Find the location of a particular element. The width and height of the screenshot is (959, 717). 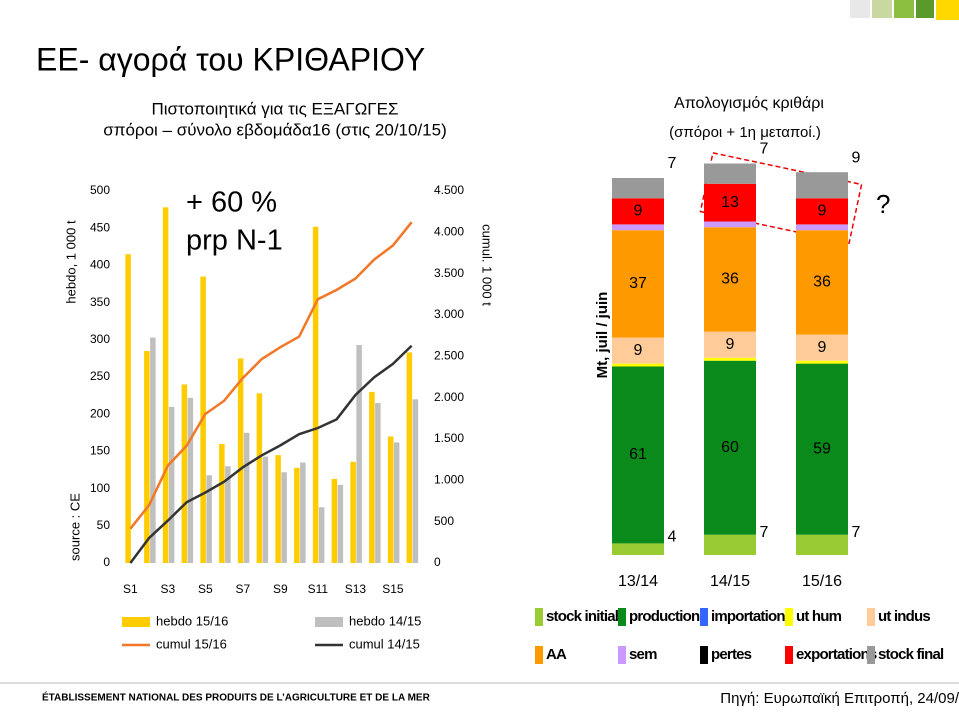

slide-title: ΕΕ- αγορά του ΚΡΙΘΑΡΙΟΥ is located at coordinates (230, 59).